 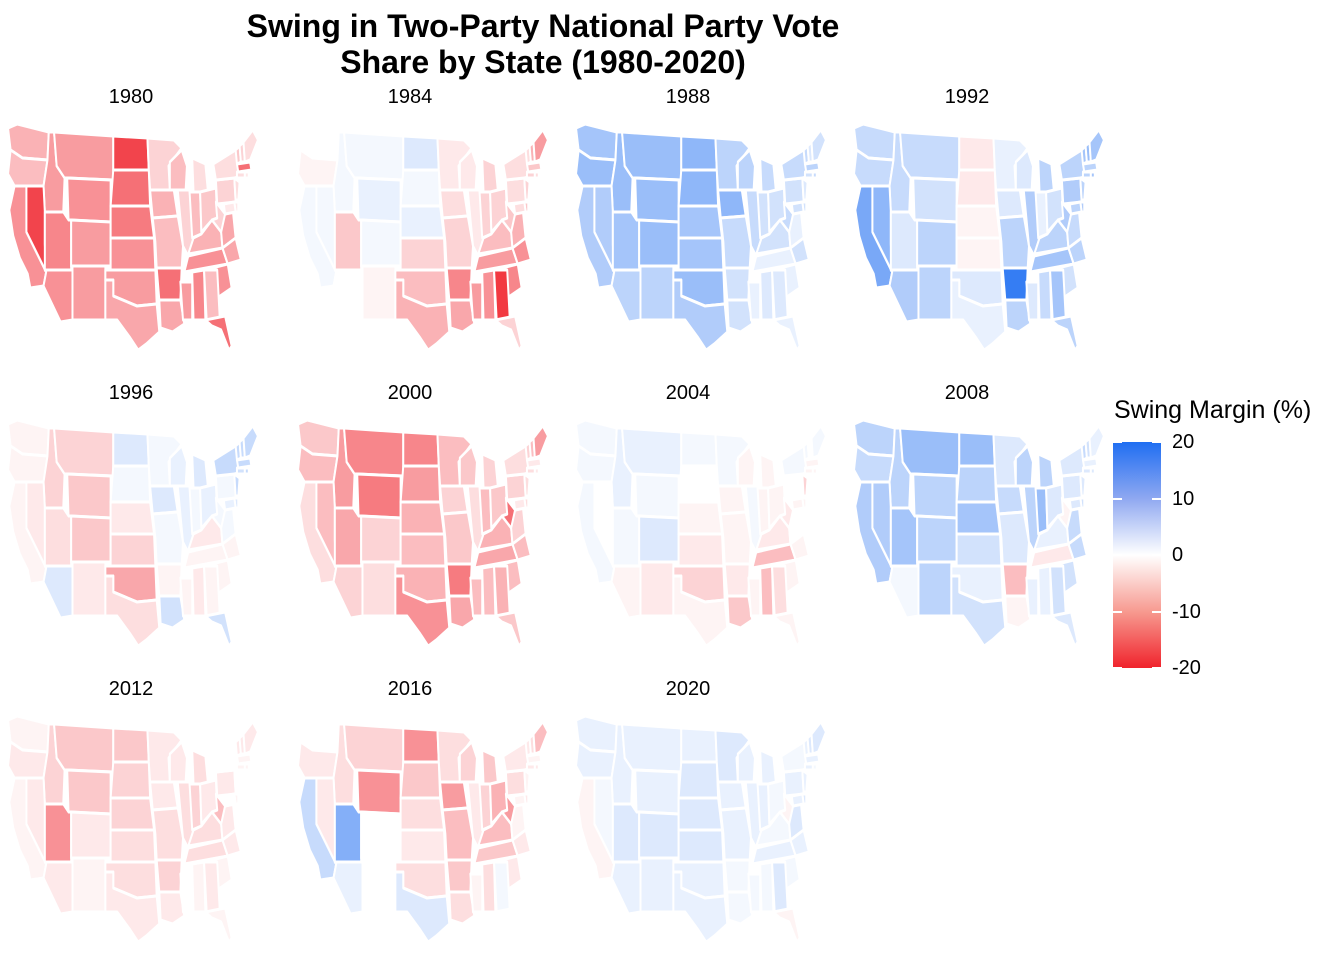 What do you see at coordinates (133, 846) in the screenshot?
I see `state-KS-2012` at bounding box center [133, 846].